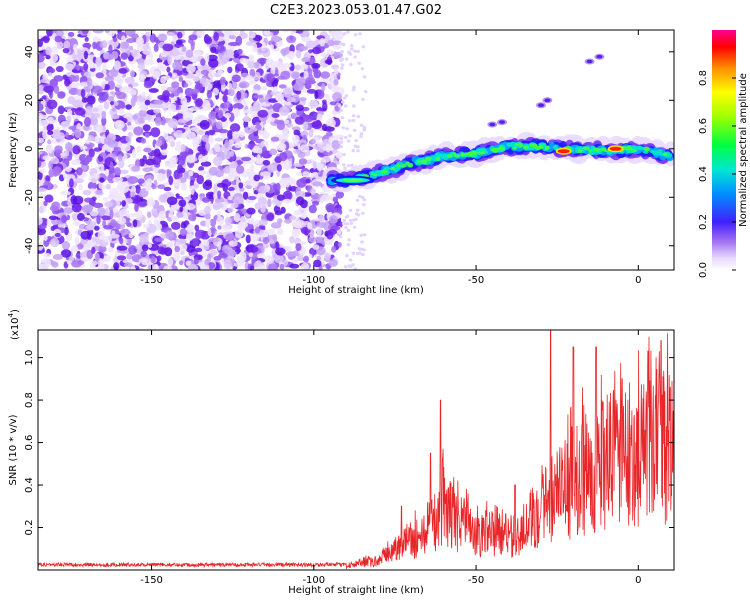 The image size is (750, 600). Describe the element at coordinates (29, 485) in the screenshot. I see `y-tick-label: 0.4` at that location.